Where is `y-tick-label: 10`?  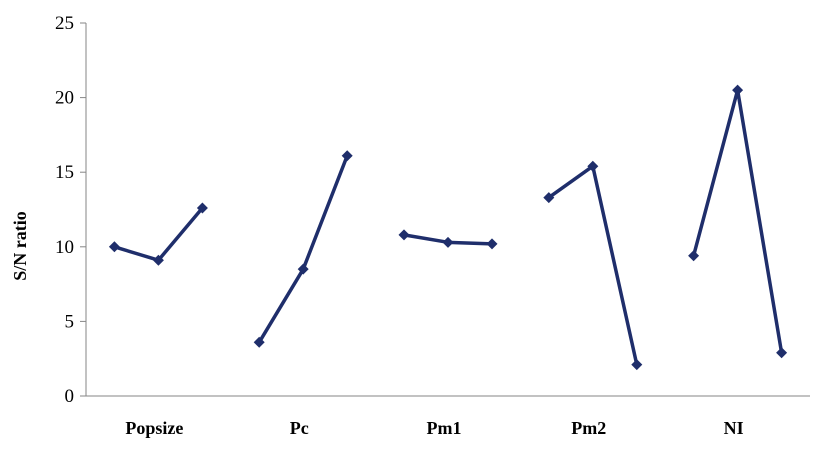
y-tick-label: 10 is located at coordinates (64, 247).